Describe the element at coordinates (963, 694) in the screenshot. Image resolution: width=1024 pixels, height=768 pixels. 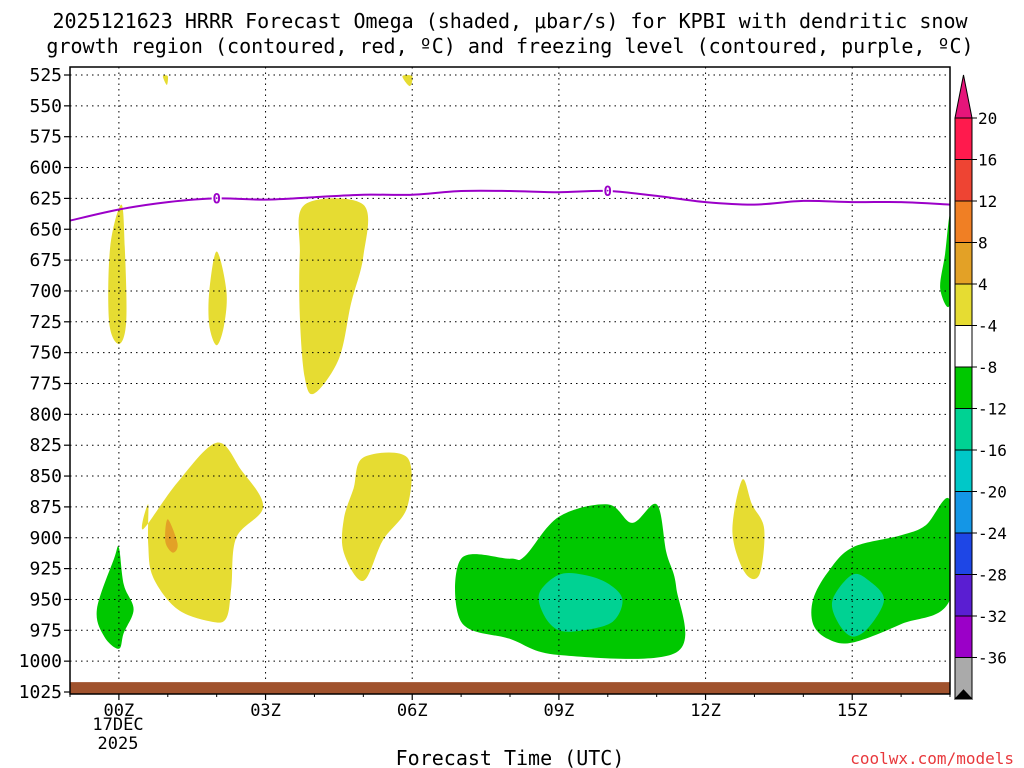
I see `colorbar-bottom-cap` at that location.